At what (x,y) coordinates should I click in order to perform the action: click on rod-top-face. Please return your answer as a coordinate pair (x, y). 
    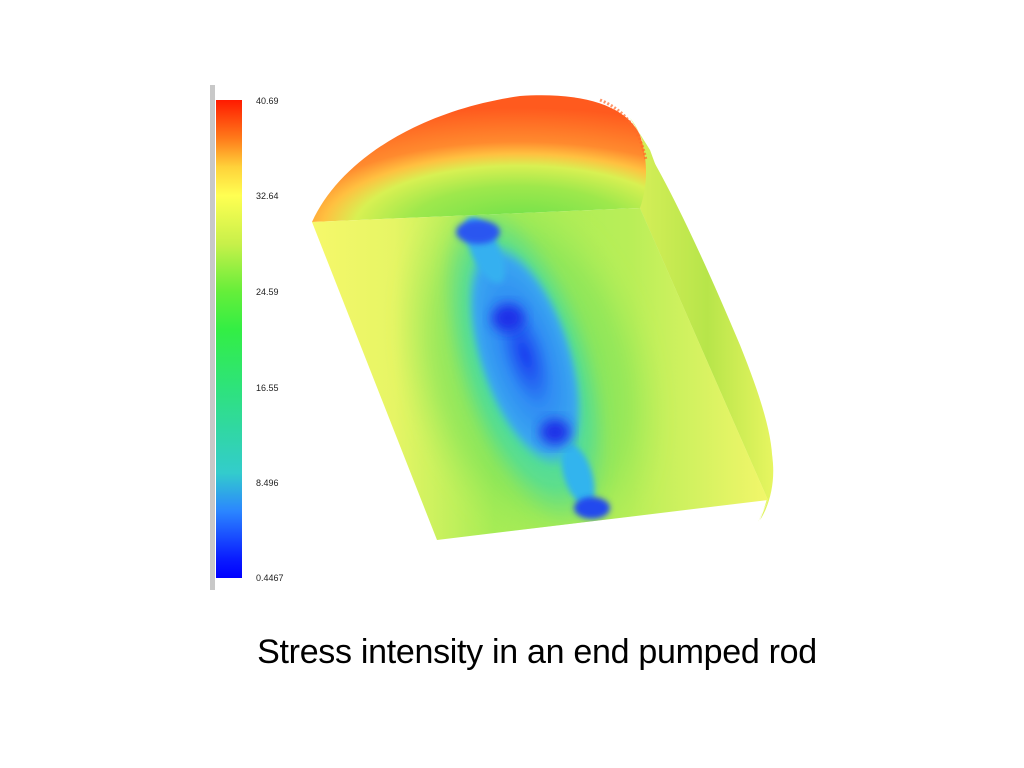
    Looking at the image, I should click on (479, 158).